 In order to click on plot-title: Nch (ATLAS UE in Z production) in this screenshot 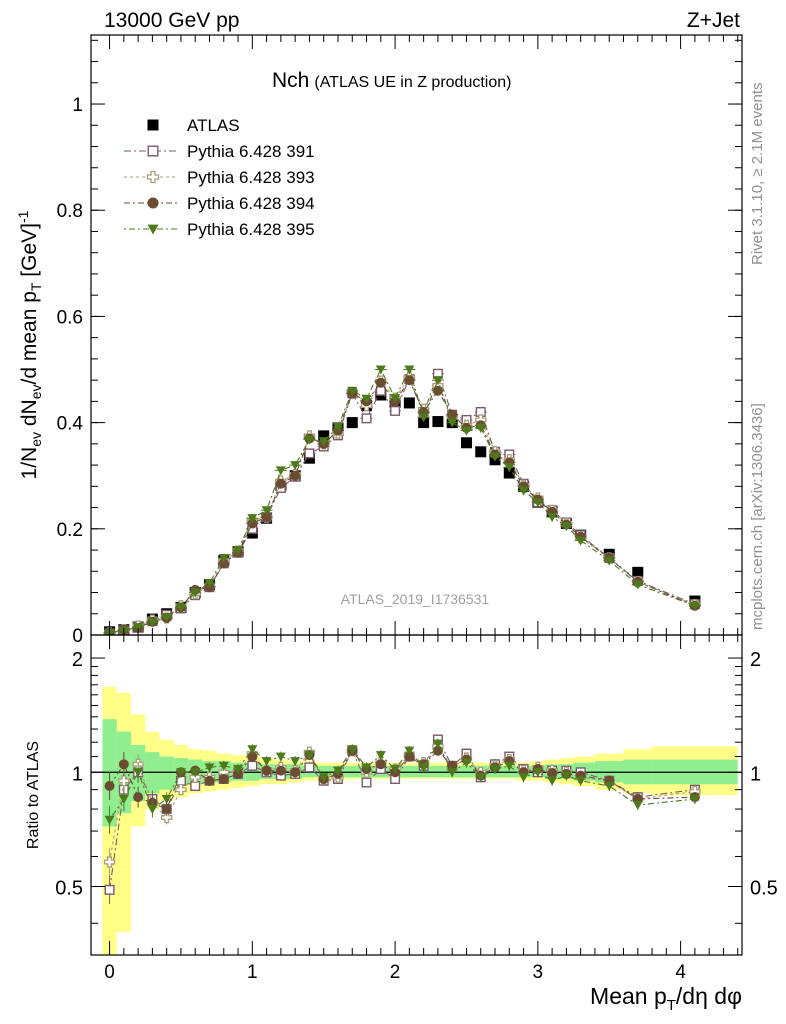, I will do `click(391, 80)`.